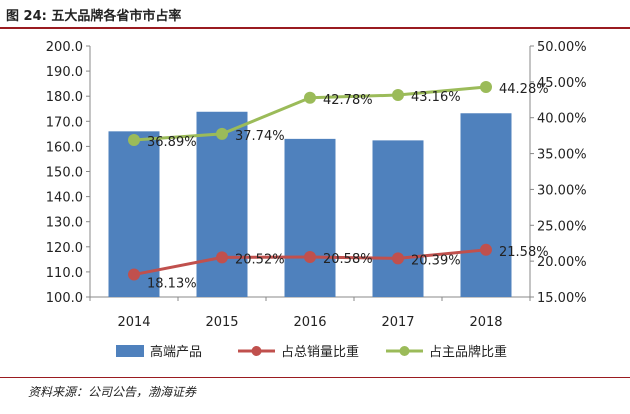 The image size is (630, 414). What do you see at coordinates (172, 284) in the screenshot?
I see `total-sales-share-label: 18.13%` at bounding box center [172, 284].